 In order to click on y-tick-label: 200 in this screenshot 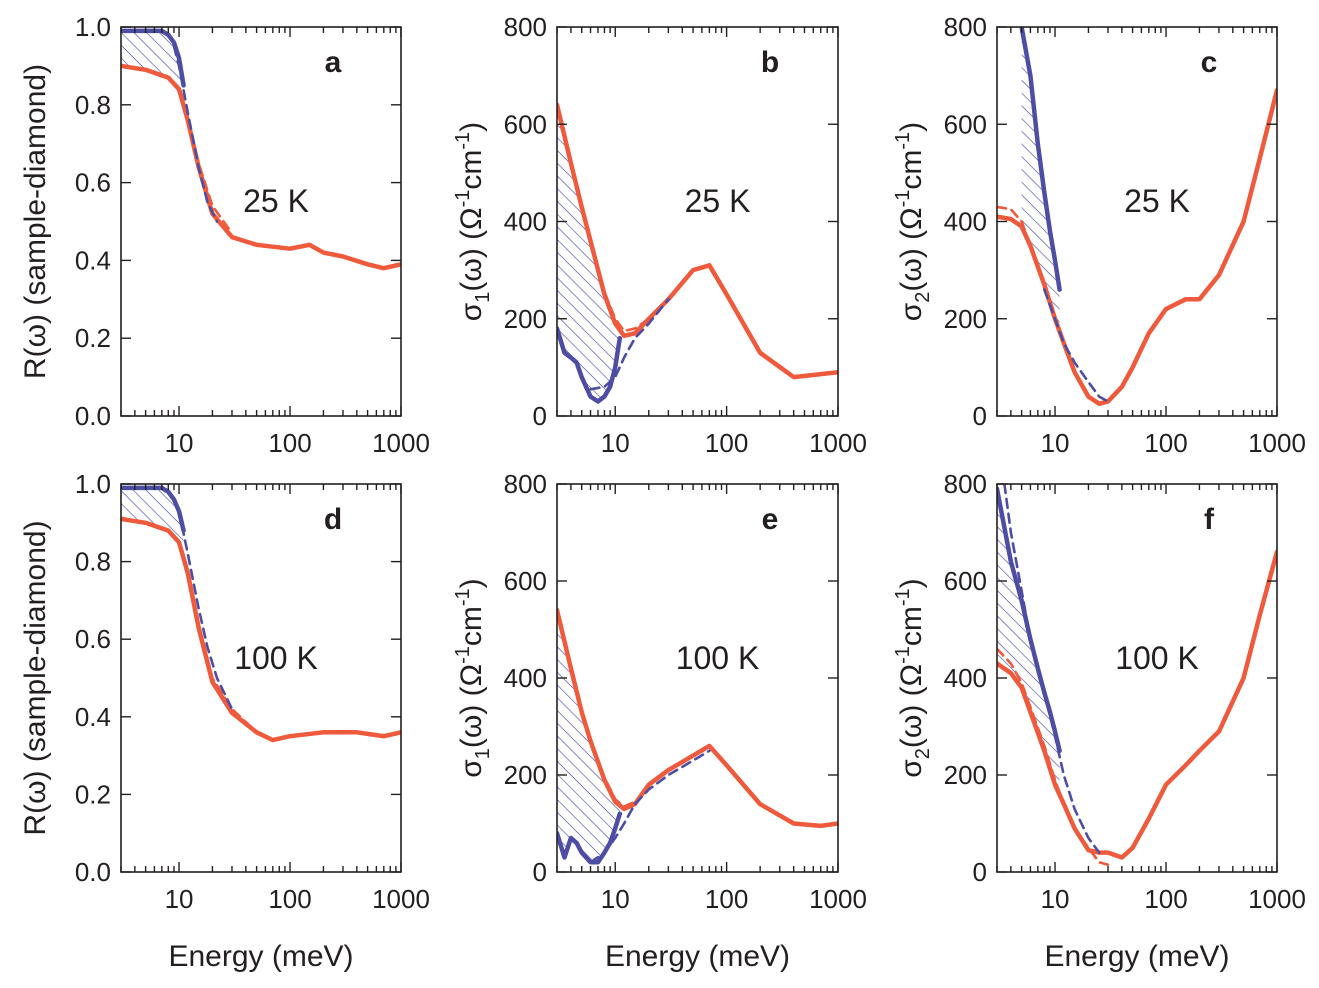, I will do `click(525, 775)`.